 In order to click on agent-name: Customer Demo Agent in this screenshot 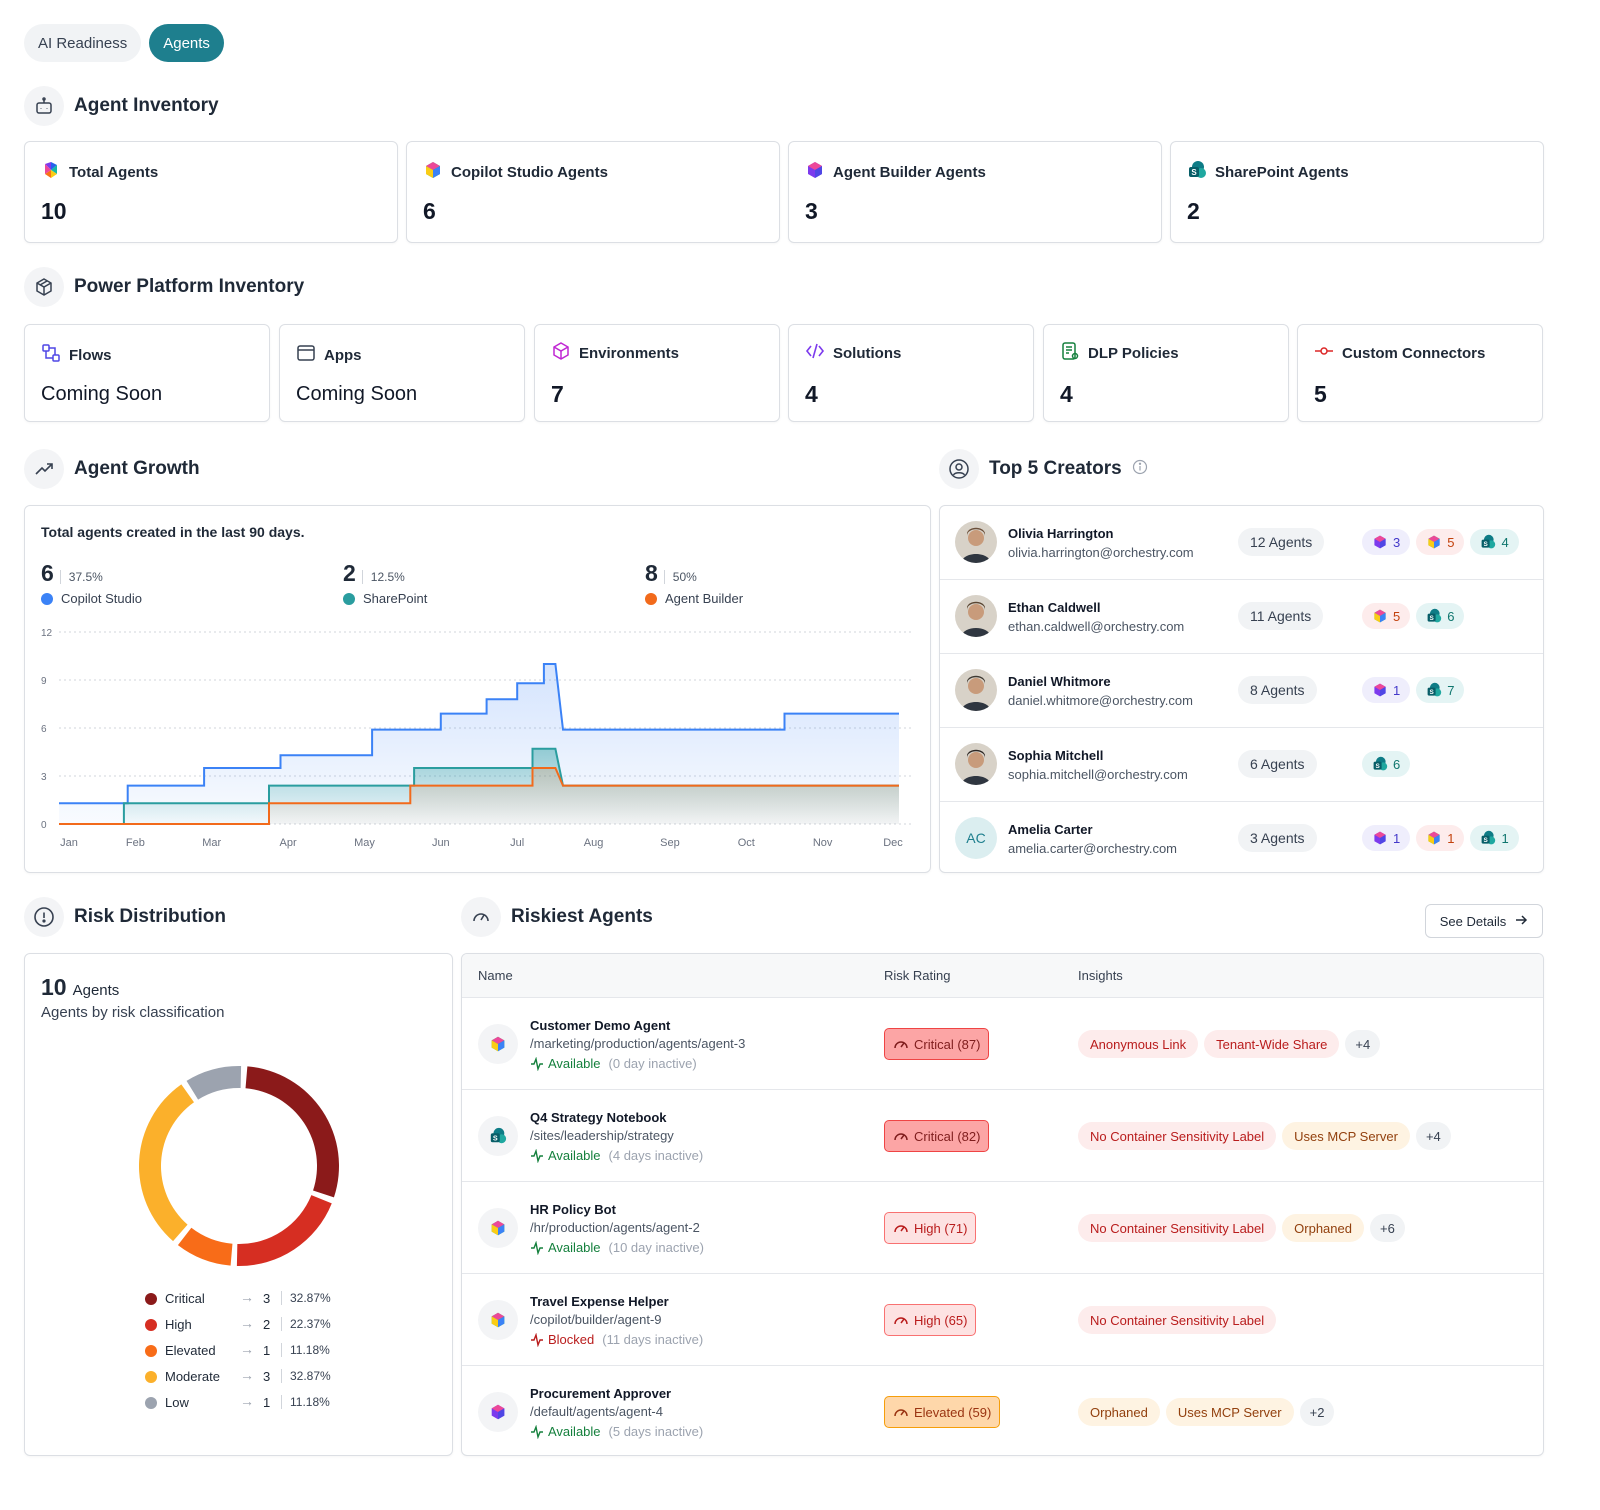, I will do `click(600, 1025)`.